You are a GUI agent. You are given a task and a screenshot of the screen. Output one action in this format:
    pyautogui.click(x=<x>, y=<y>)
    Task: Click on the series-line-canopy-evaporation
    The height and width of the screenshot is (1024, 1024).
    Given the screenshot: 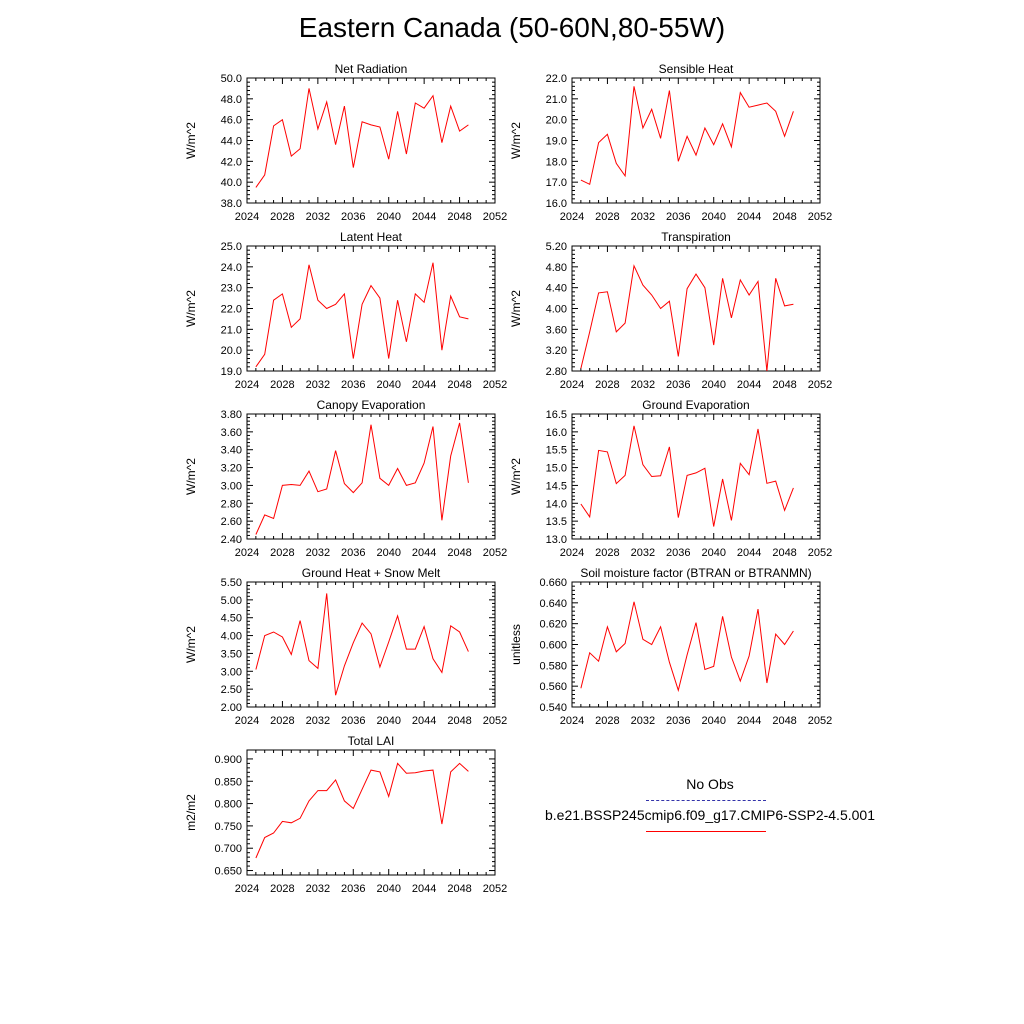 What is the action you would take?
    pyautogui.click(x=362, y=478)
    